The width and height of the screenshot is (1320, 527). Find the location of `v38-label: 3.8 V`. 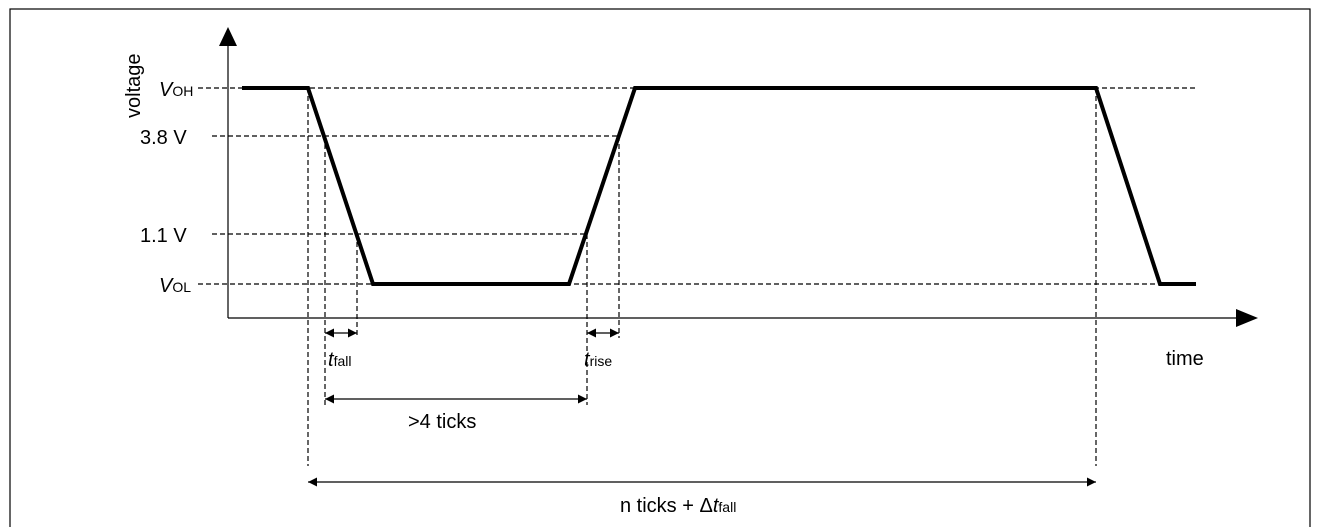

v38-label: 3.8 V is located at coordinates (163, 138).